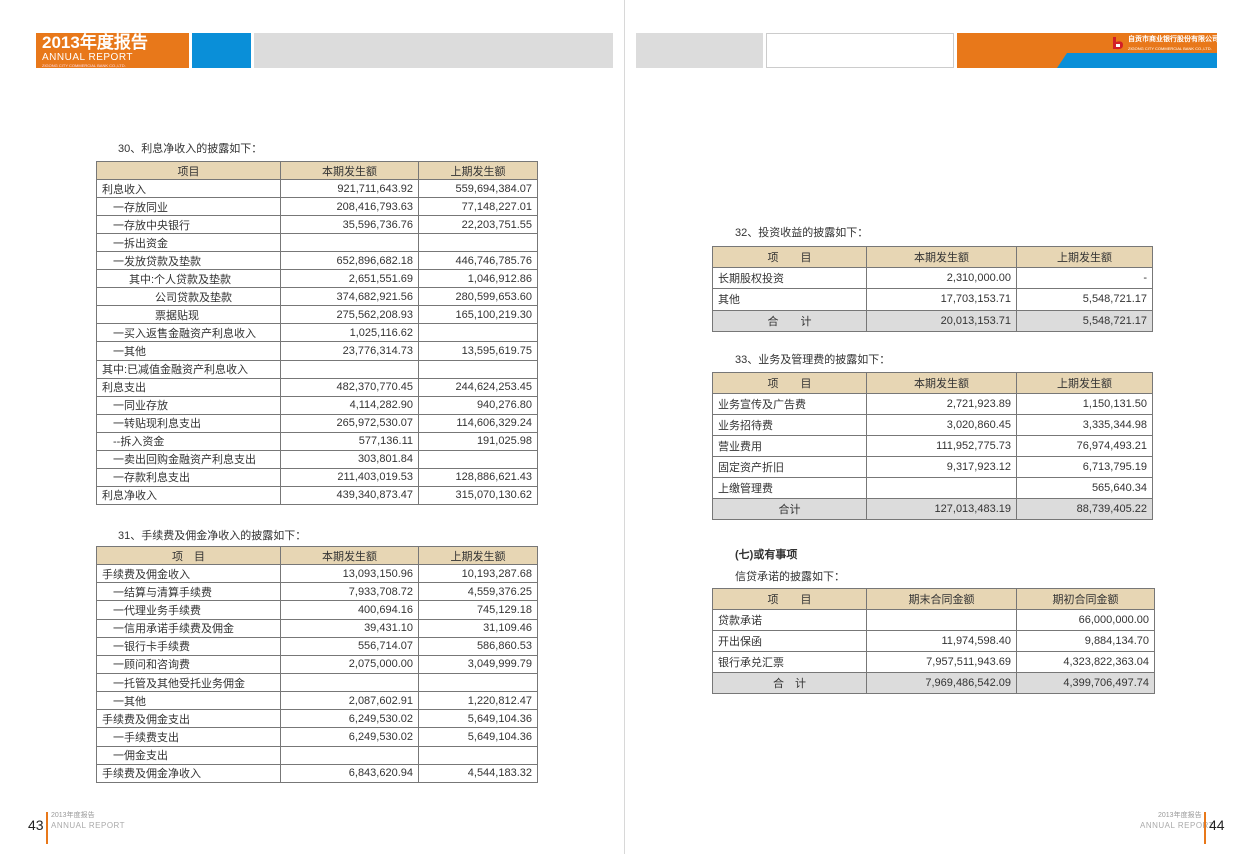  Describe the element at coordinates (941, 404) in the screenshot. I see `current-amount: 2,721,923.89` at that location.